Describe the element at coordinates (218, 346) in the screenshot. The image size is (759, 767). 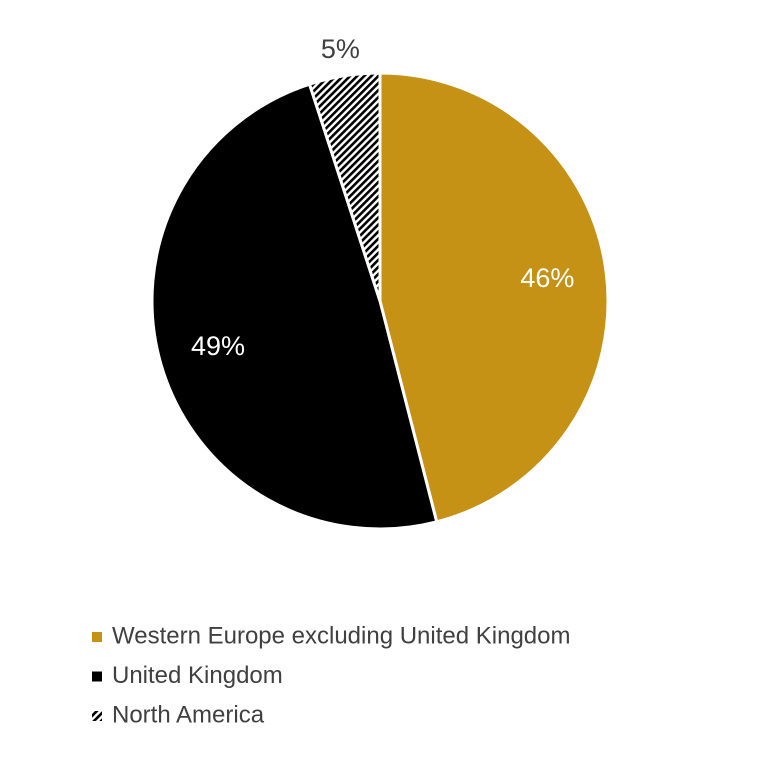
I see `data-label: 49%` at that location.